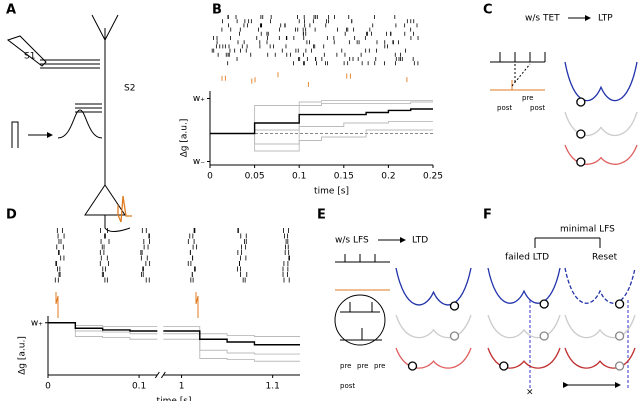 Image resolution: width=640 pixels, height=401 pixels. I want to click on x-tick-label: 0.05, so click(255, 177).